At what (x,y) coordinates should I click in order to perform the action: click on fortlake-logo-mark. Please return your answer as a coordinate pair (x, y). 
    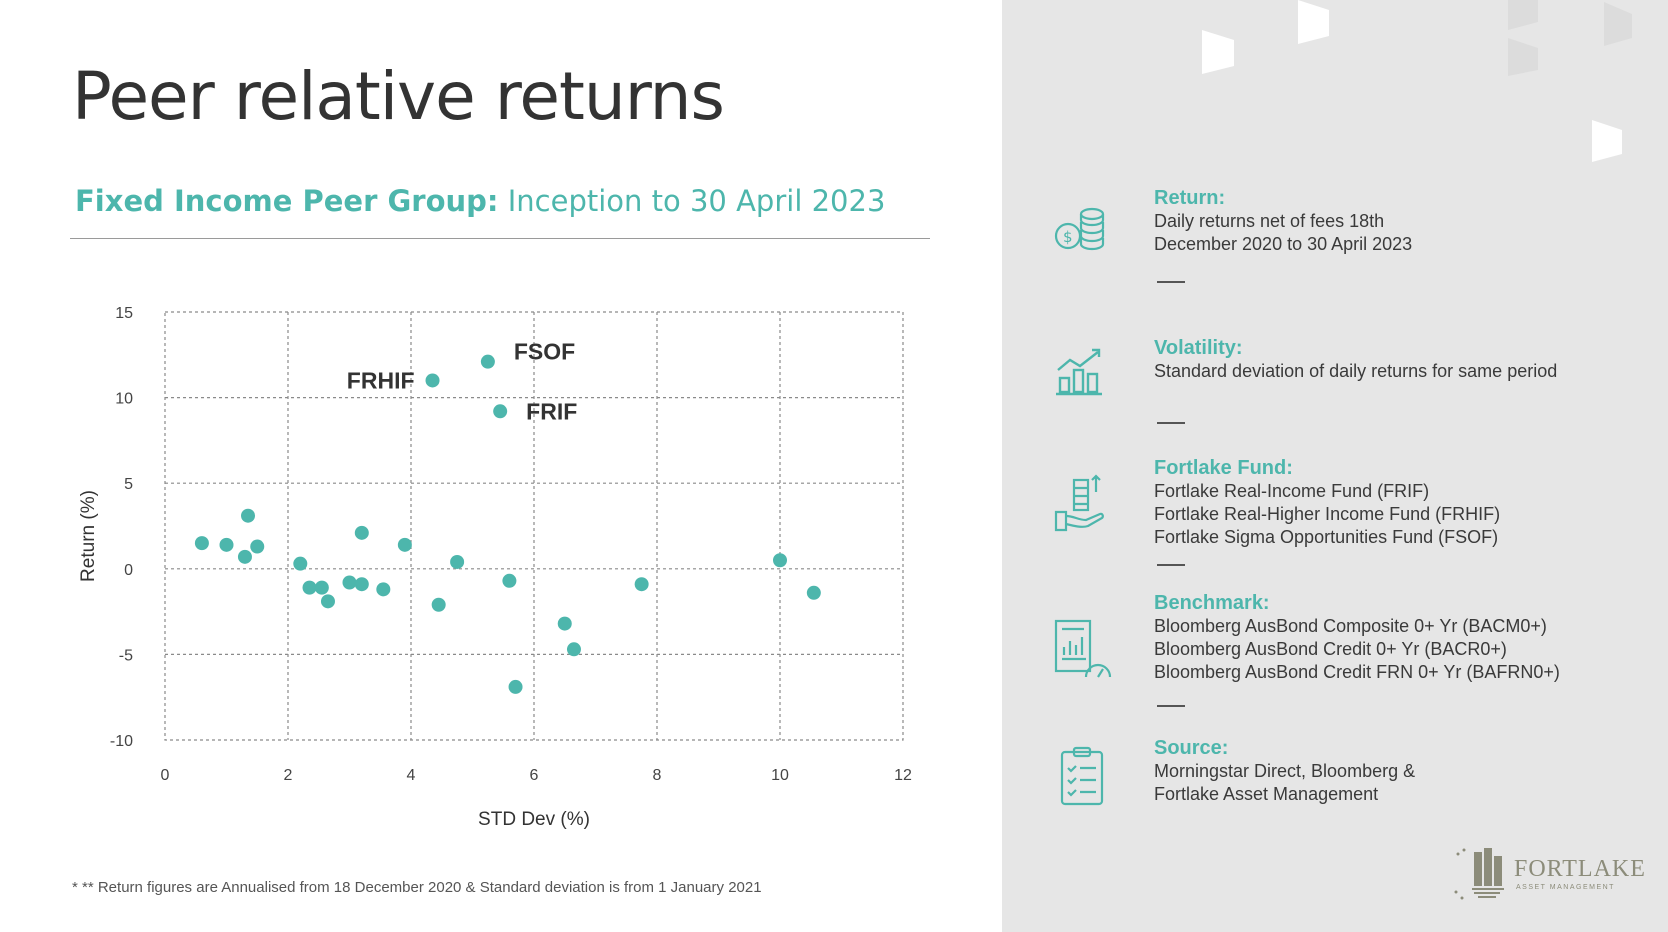
    Looking at the image, I should click on (1479, 874).